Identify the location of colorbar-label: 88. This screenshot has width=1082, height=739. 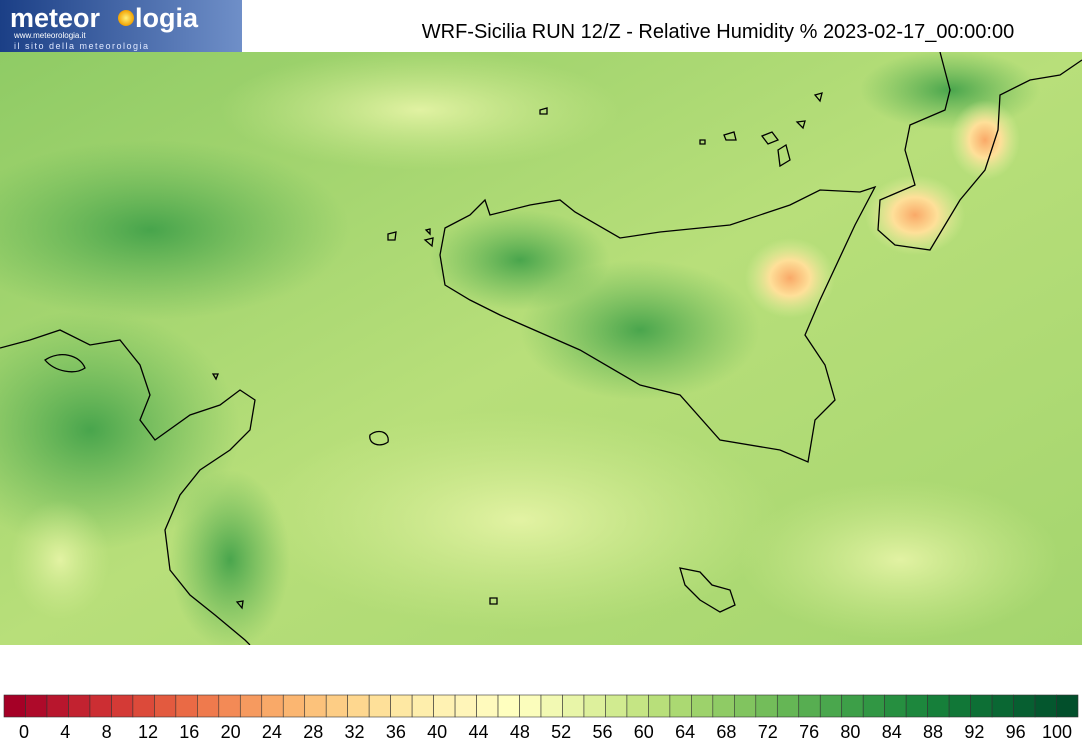
(933, 730).